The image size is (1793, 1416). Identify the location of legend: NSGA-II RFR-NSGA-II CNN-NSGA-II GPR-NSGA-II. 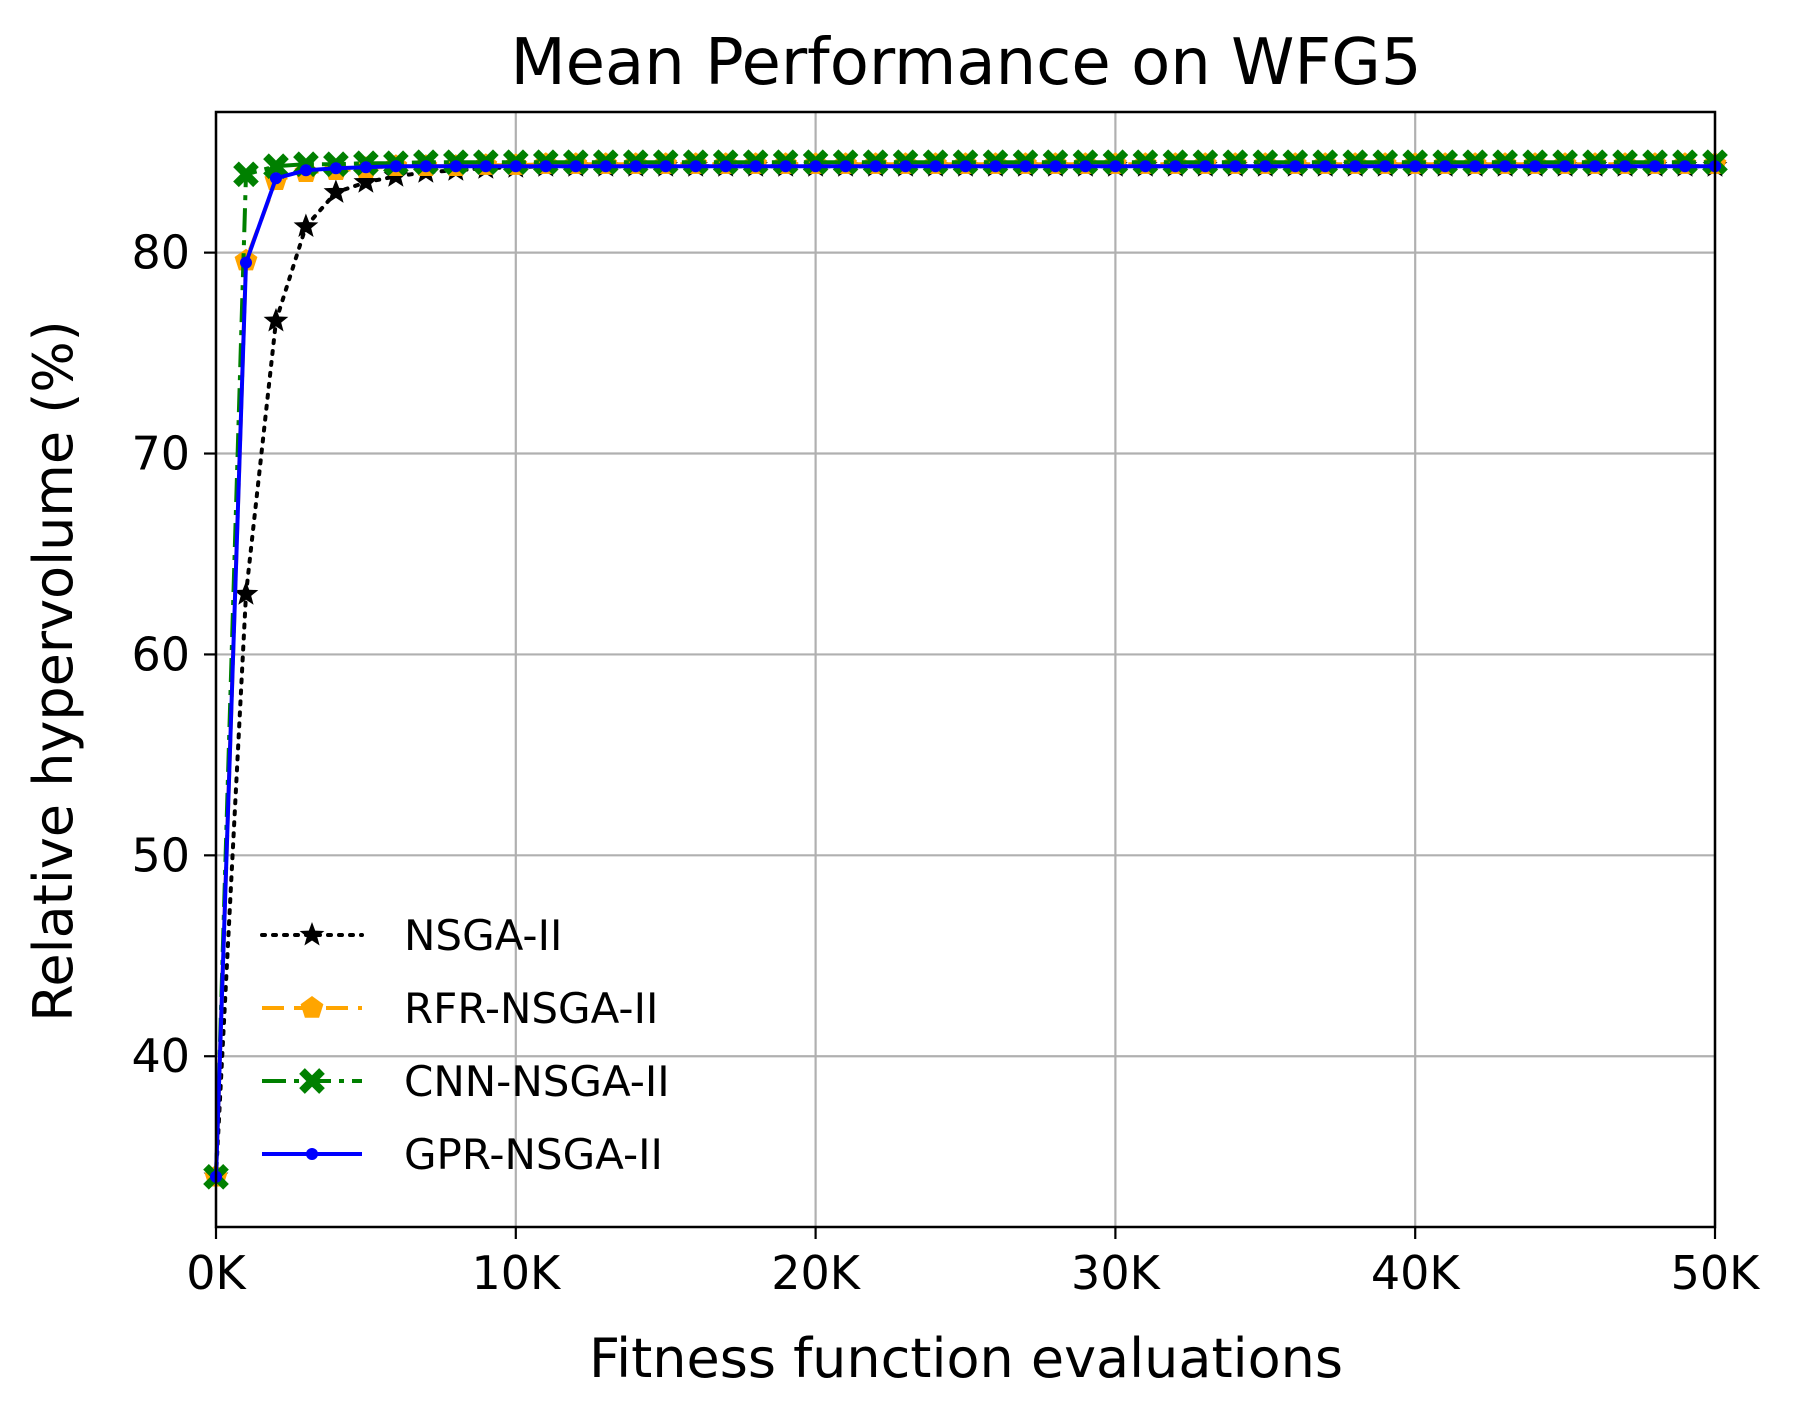
(465, 1045).